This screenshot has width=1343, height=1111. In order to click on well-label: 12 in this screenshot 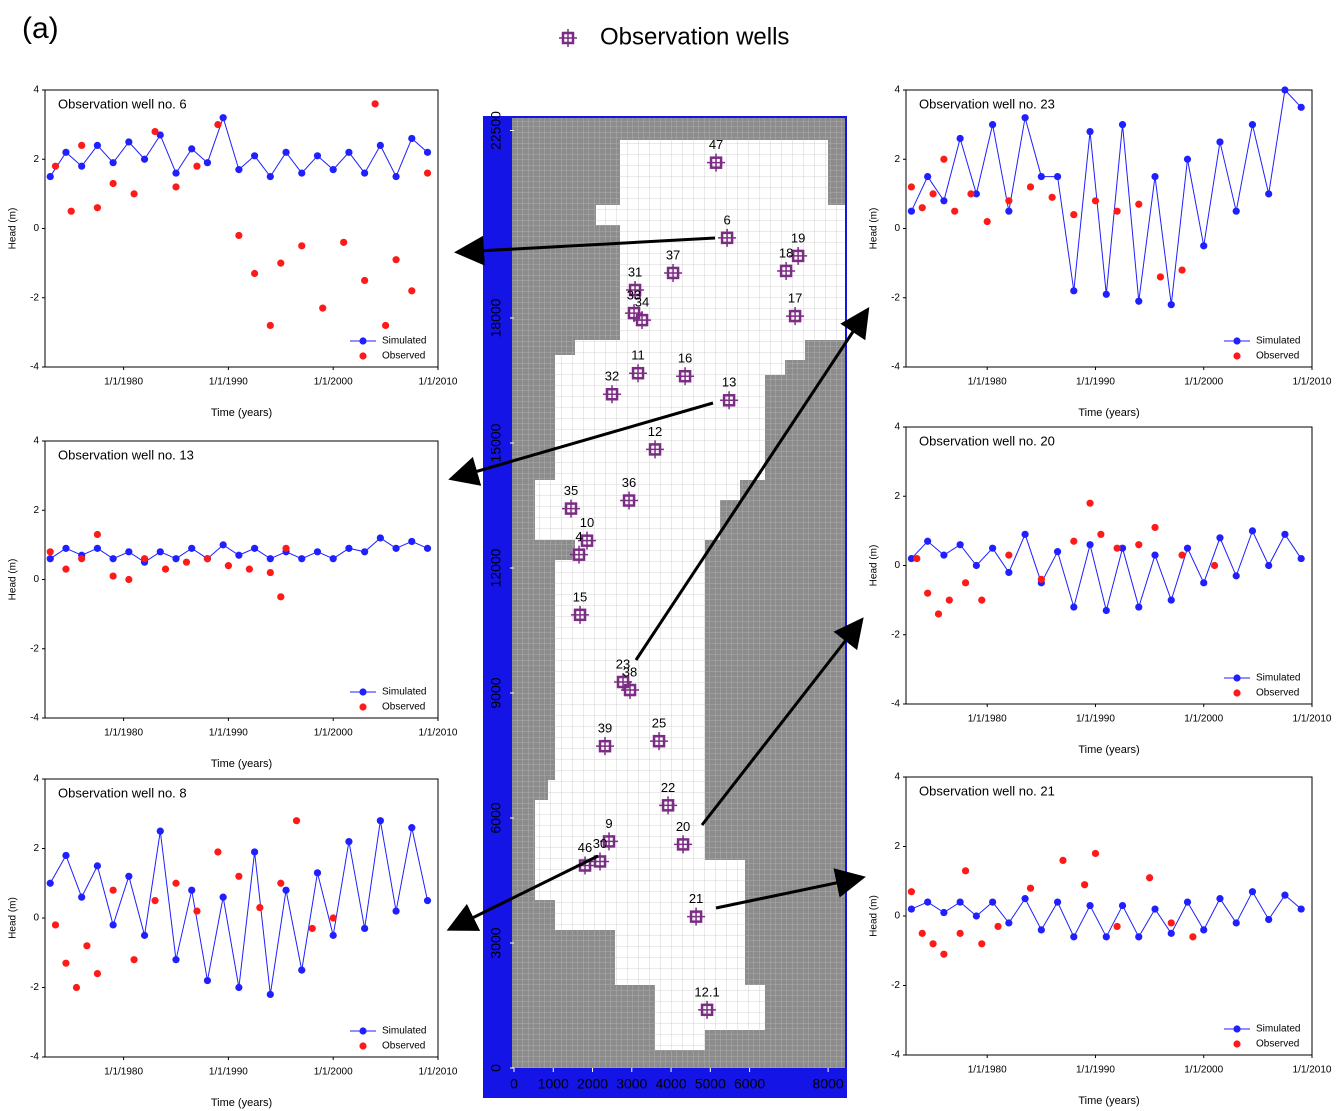, I will do `click(655, 431)`.